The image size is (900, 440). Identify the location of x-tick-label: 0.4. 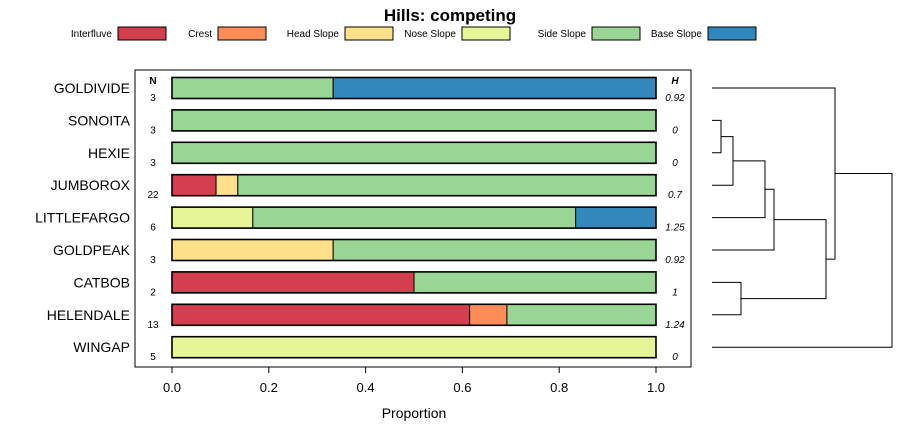
(366, 387).